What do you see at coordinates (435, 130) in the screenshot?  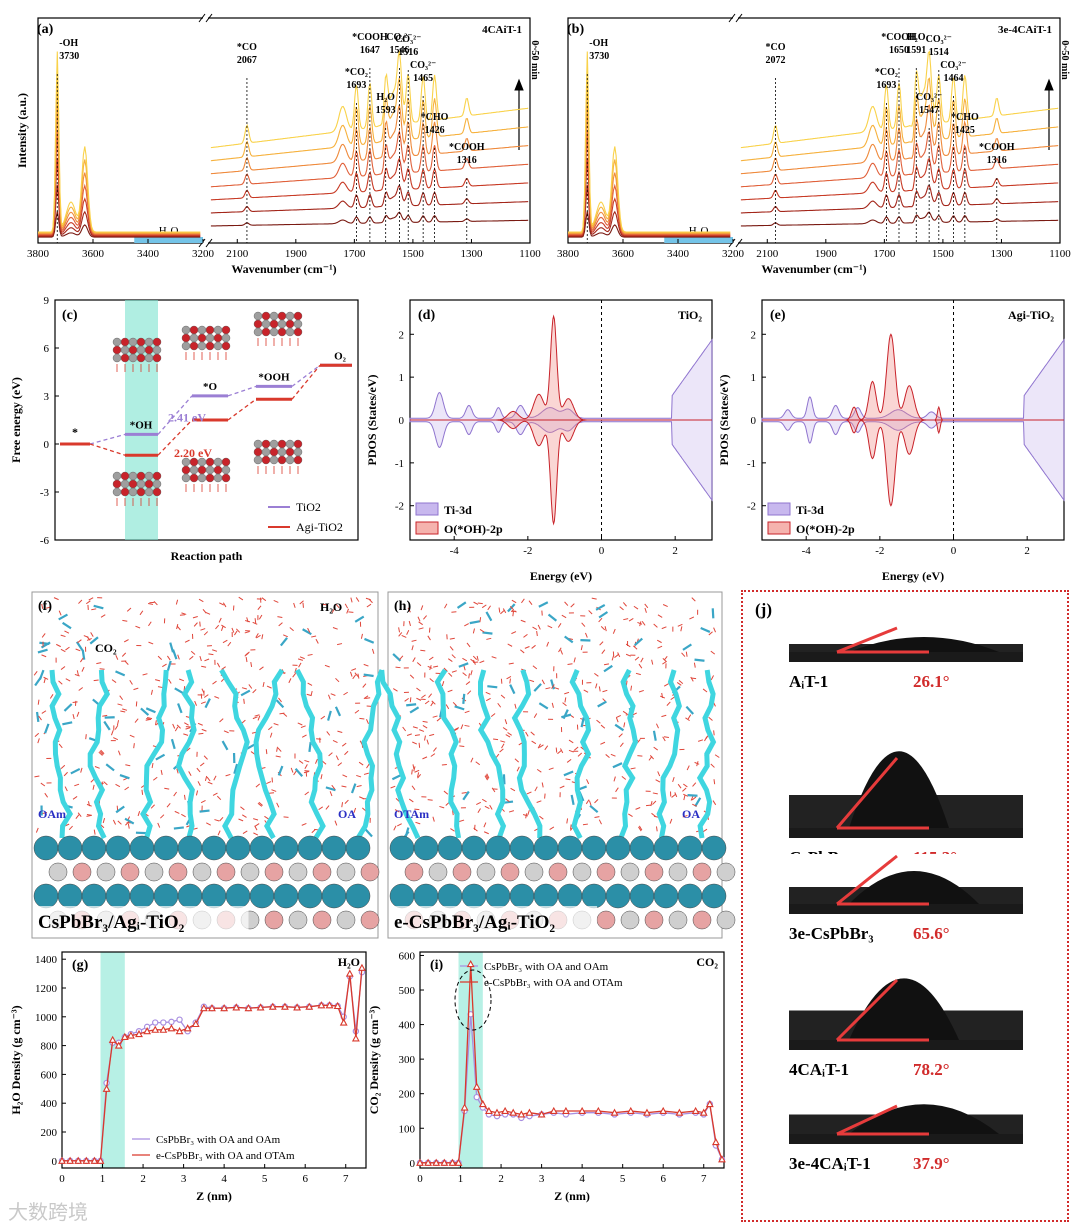 I see `peak-value: 1426` at bounding box center [435, 130].